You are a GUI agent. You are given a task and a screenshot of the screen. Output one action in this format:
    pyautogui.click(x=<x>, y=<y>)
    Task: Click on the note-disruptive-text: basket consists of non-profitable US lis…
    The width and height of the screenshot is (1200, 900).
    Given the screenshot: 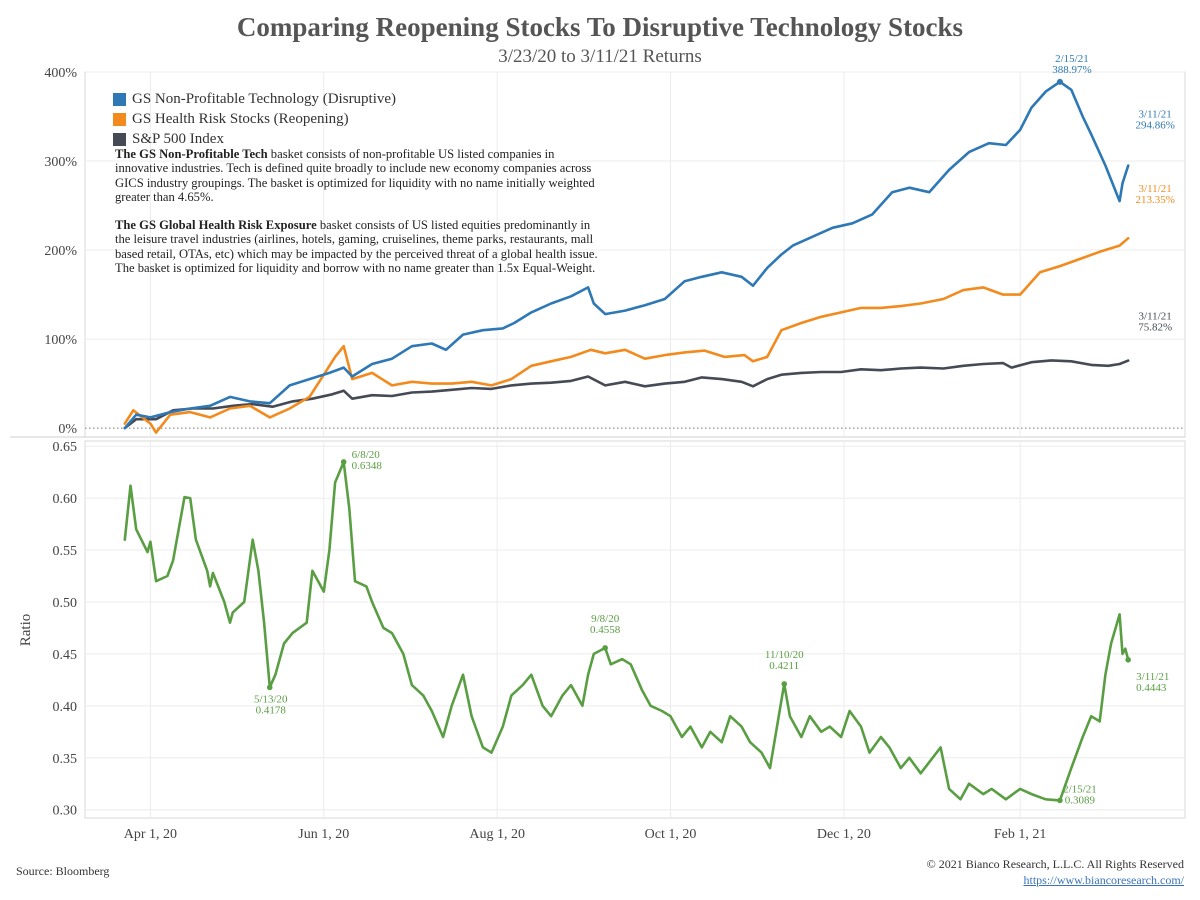 What is the action you would take?
    pyautogui.click(x=355, y=175)
    